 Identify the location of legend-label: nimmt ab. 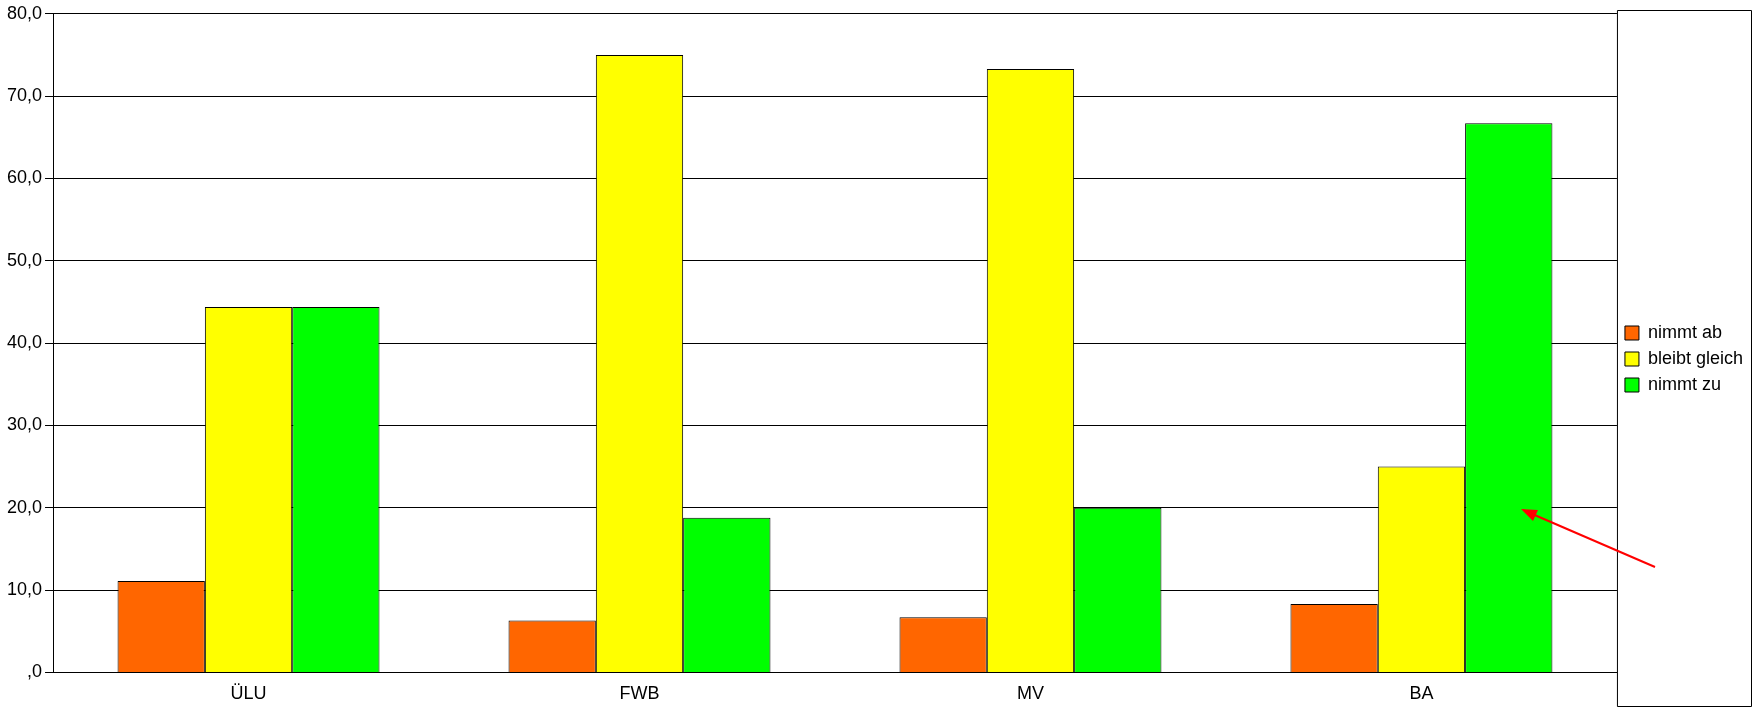
(1684, 331).